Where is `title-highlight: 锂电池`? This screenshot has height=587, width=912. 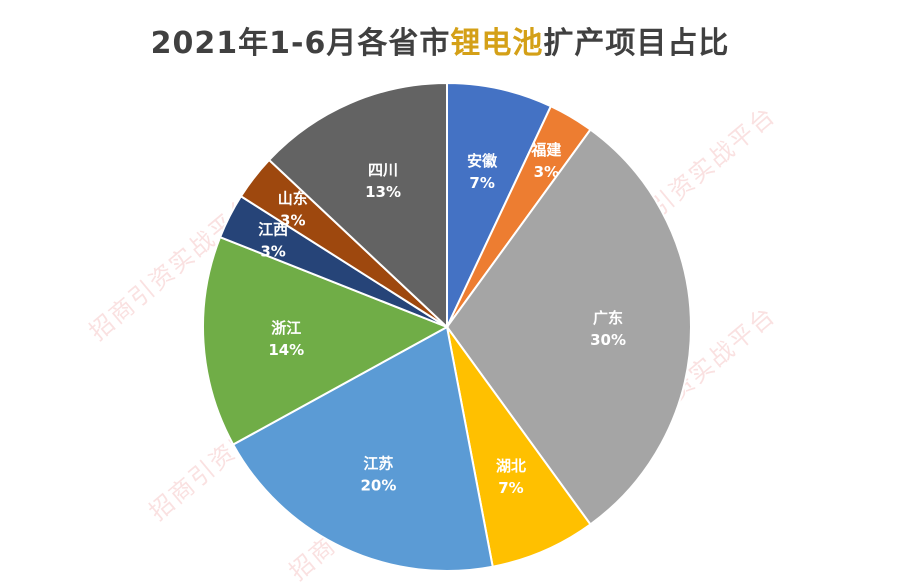 title-highlight: 锂电池 is located at coordinates (497, 43).